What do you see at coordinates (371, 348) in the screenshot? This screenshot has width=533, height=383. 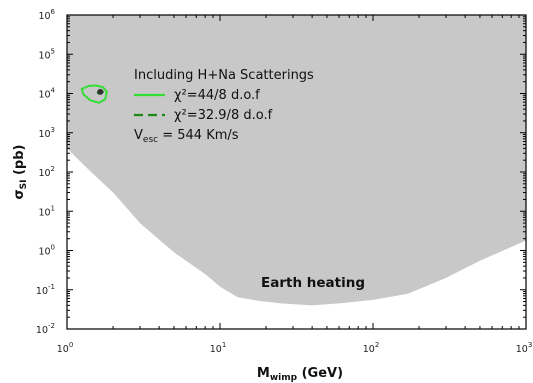 I see `x-tick-label: 10²` at bounding box center [371, 348].